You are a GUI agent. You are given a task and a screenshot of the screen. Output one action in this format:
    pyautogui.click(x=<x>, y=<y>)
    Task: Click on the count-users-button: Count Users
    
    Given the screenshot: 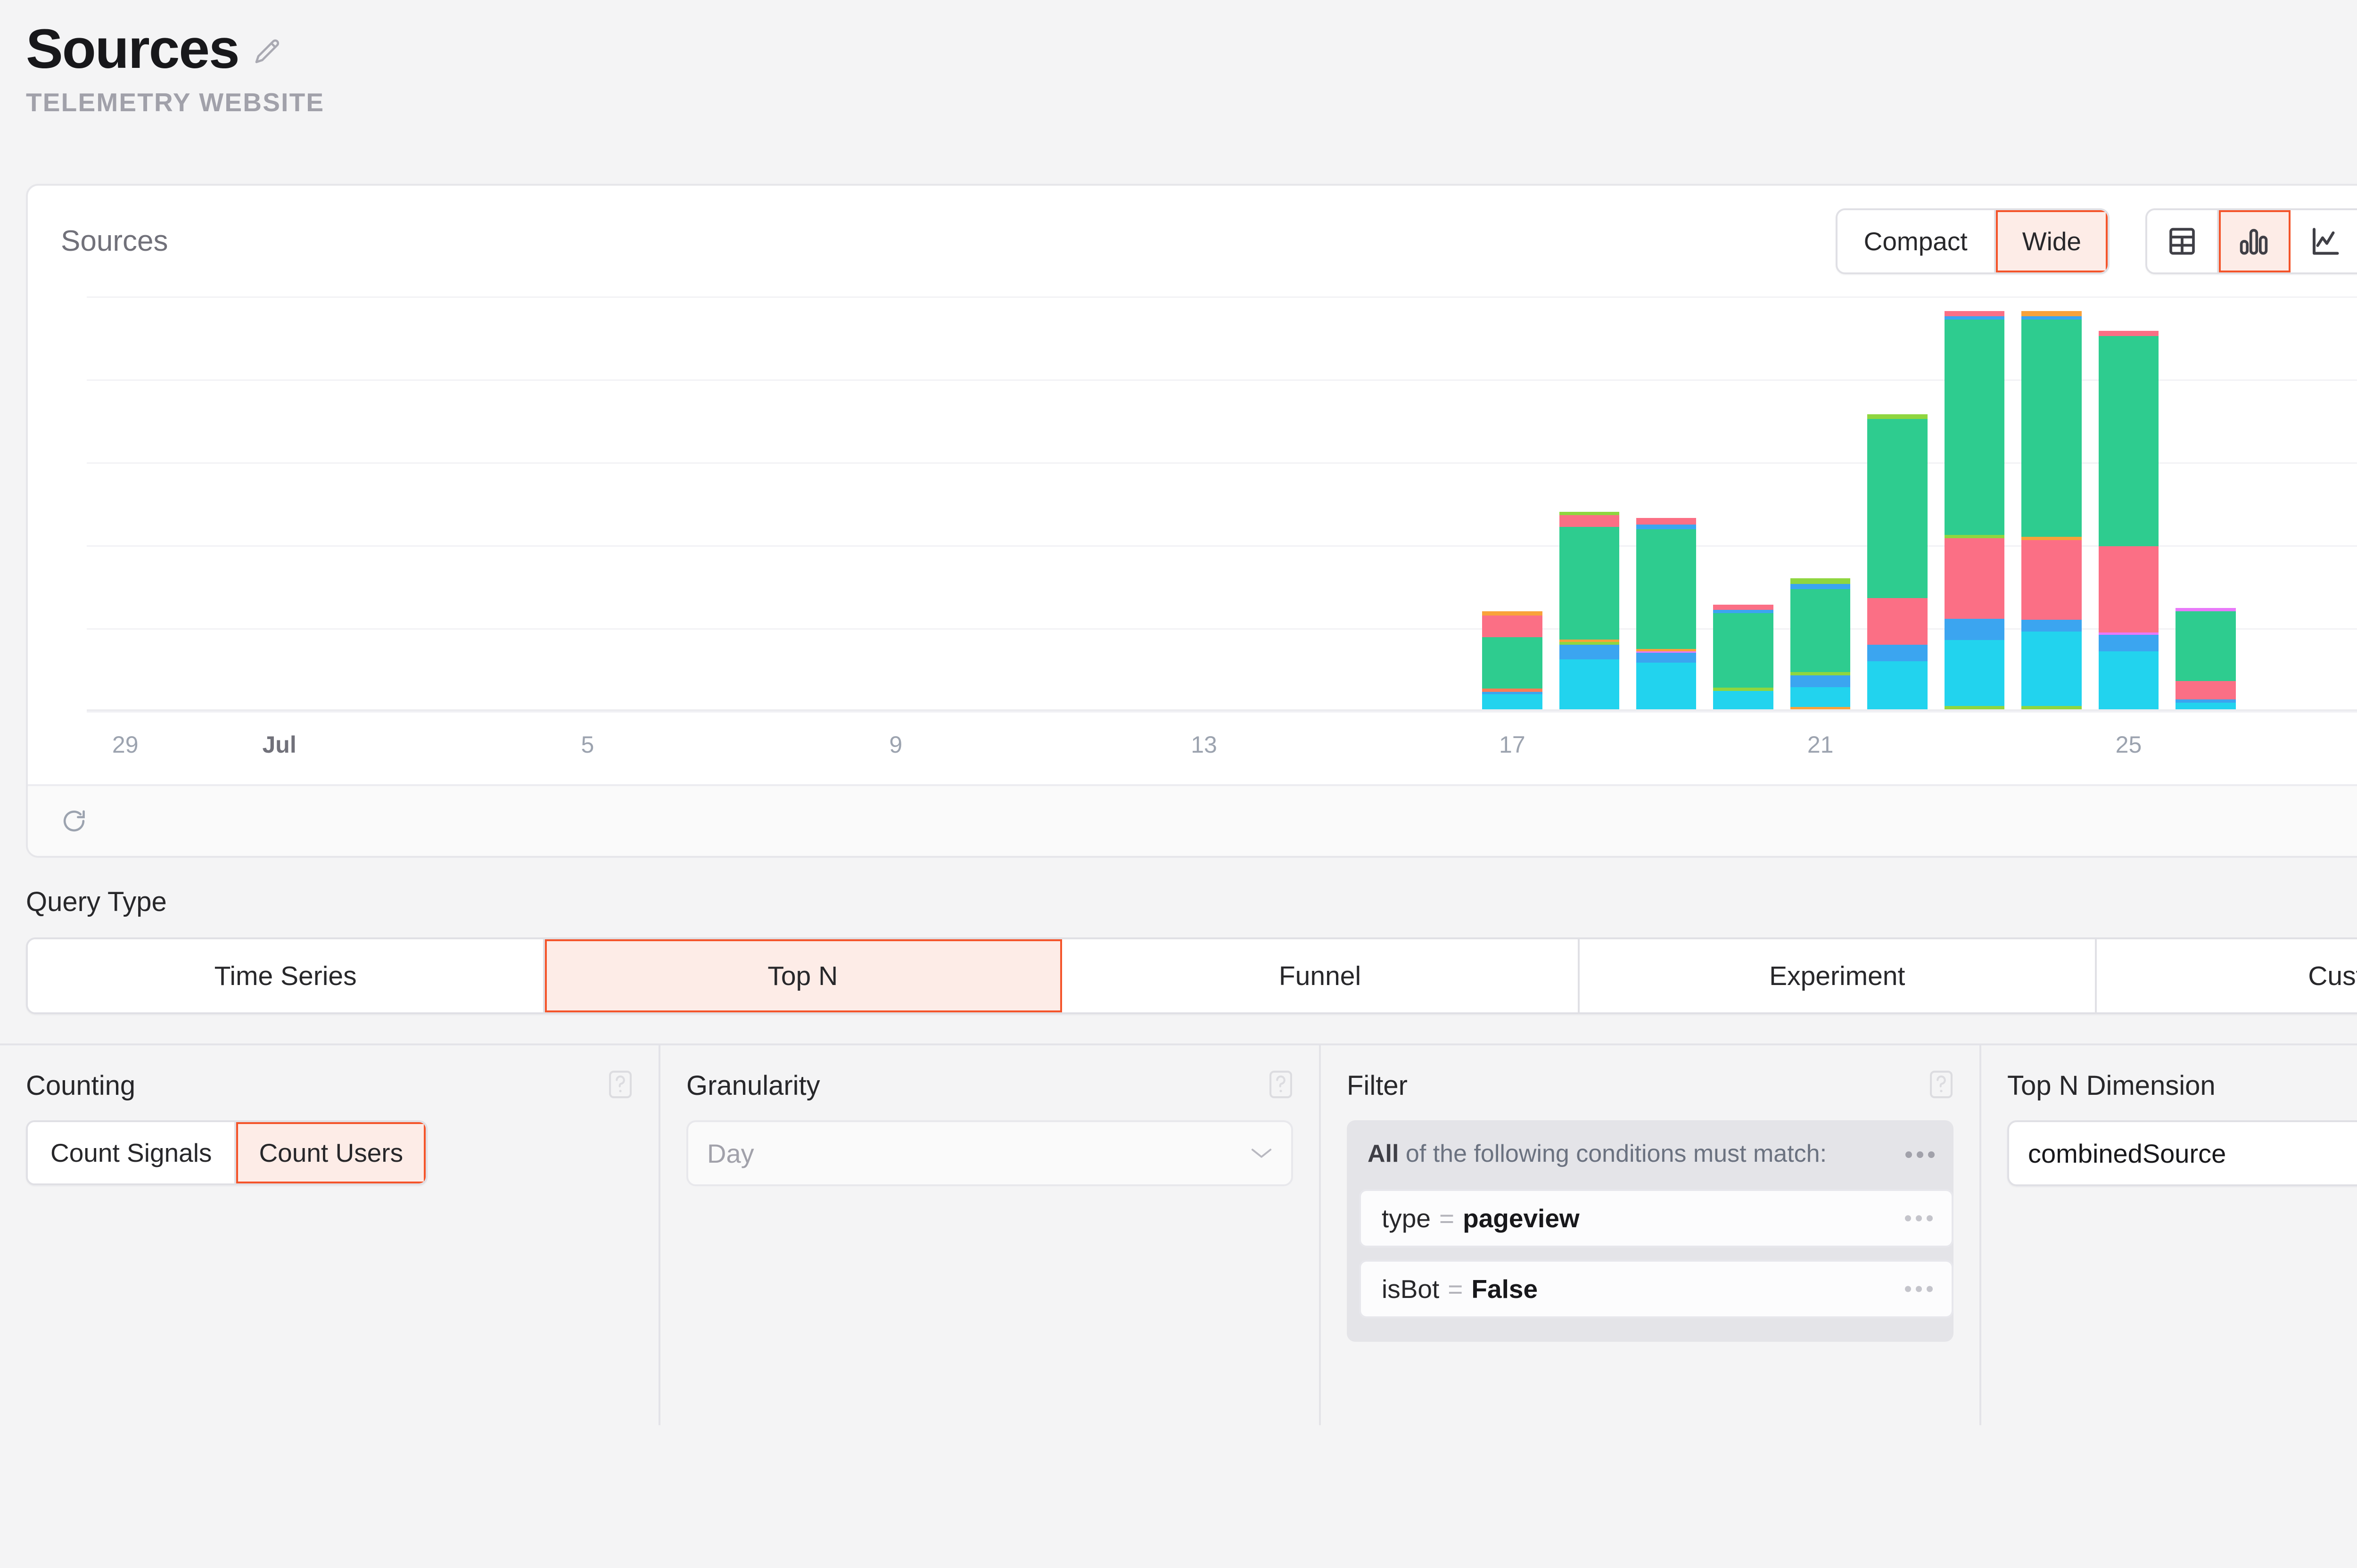 What is the action you would take?
    pyautogui.click(x=331, y=1152)
    